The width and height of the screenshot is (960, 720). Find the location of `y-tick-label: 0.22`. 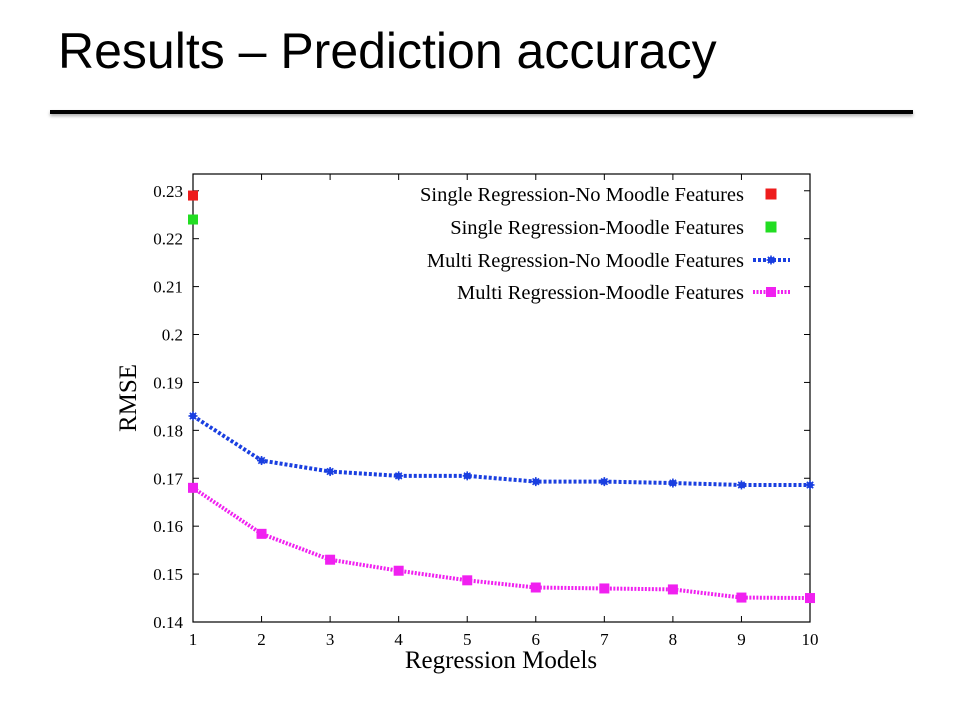

y-tick-label: 0.22 is located at coordinates (168, 239).